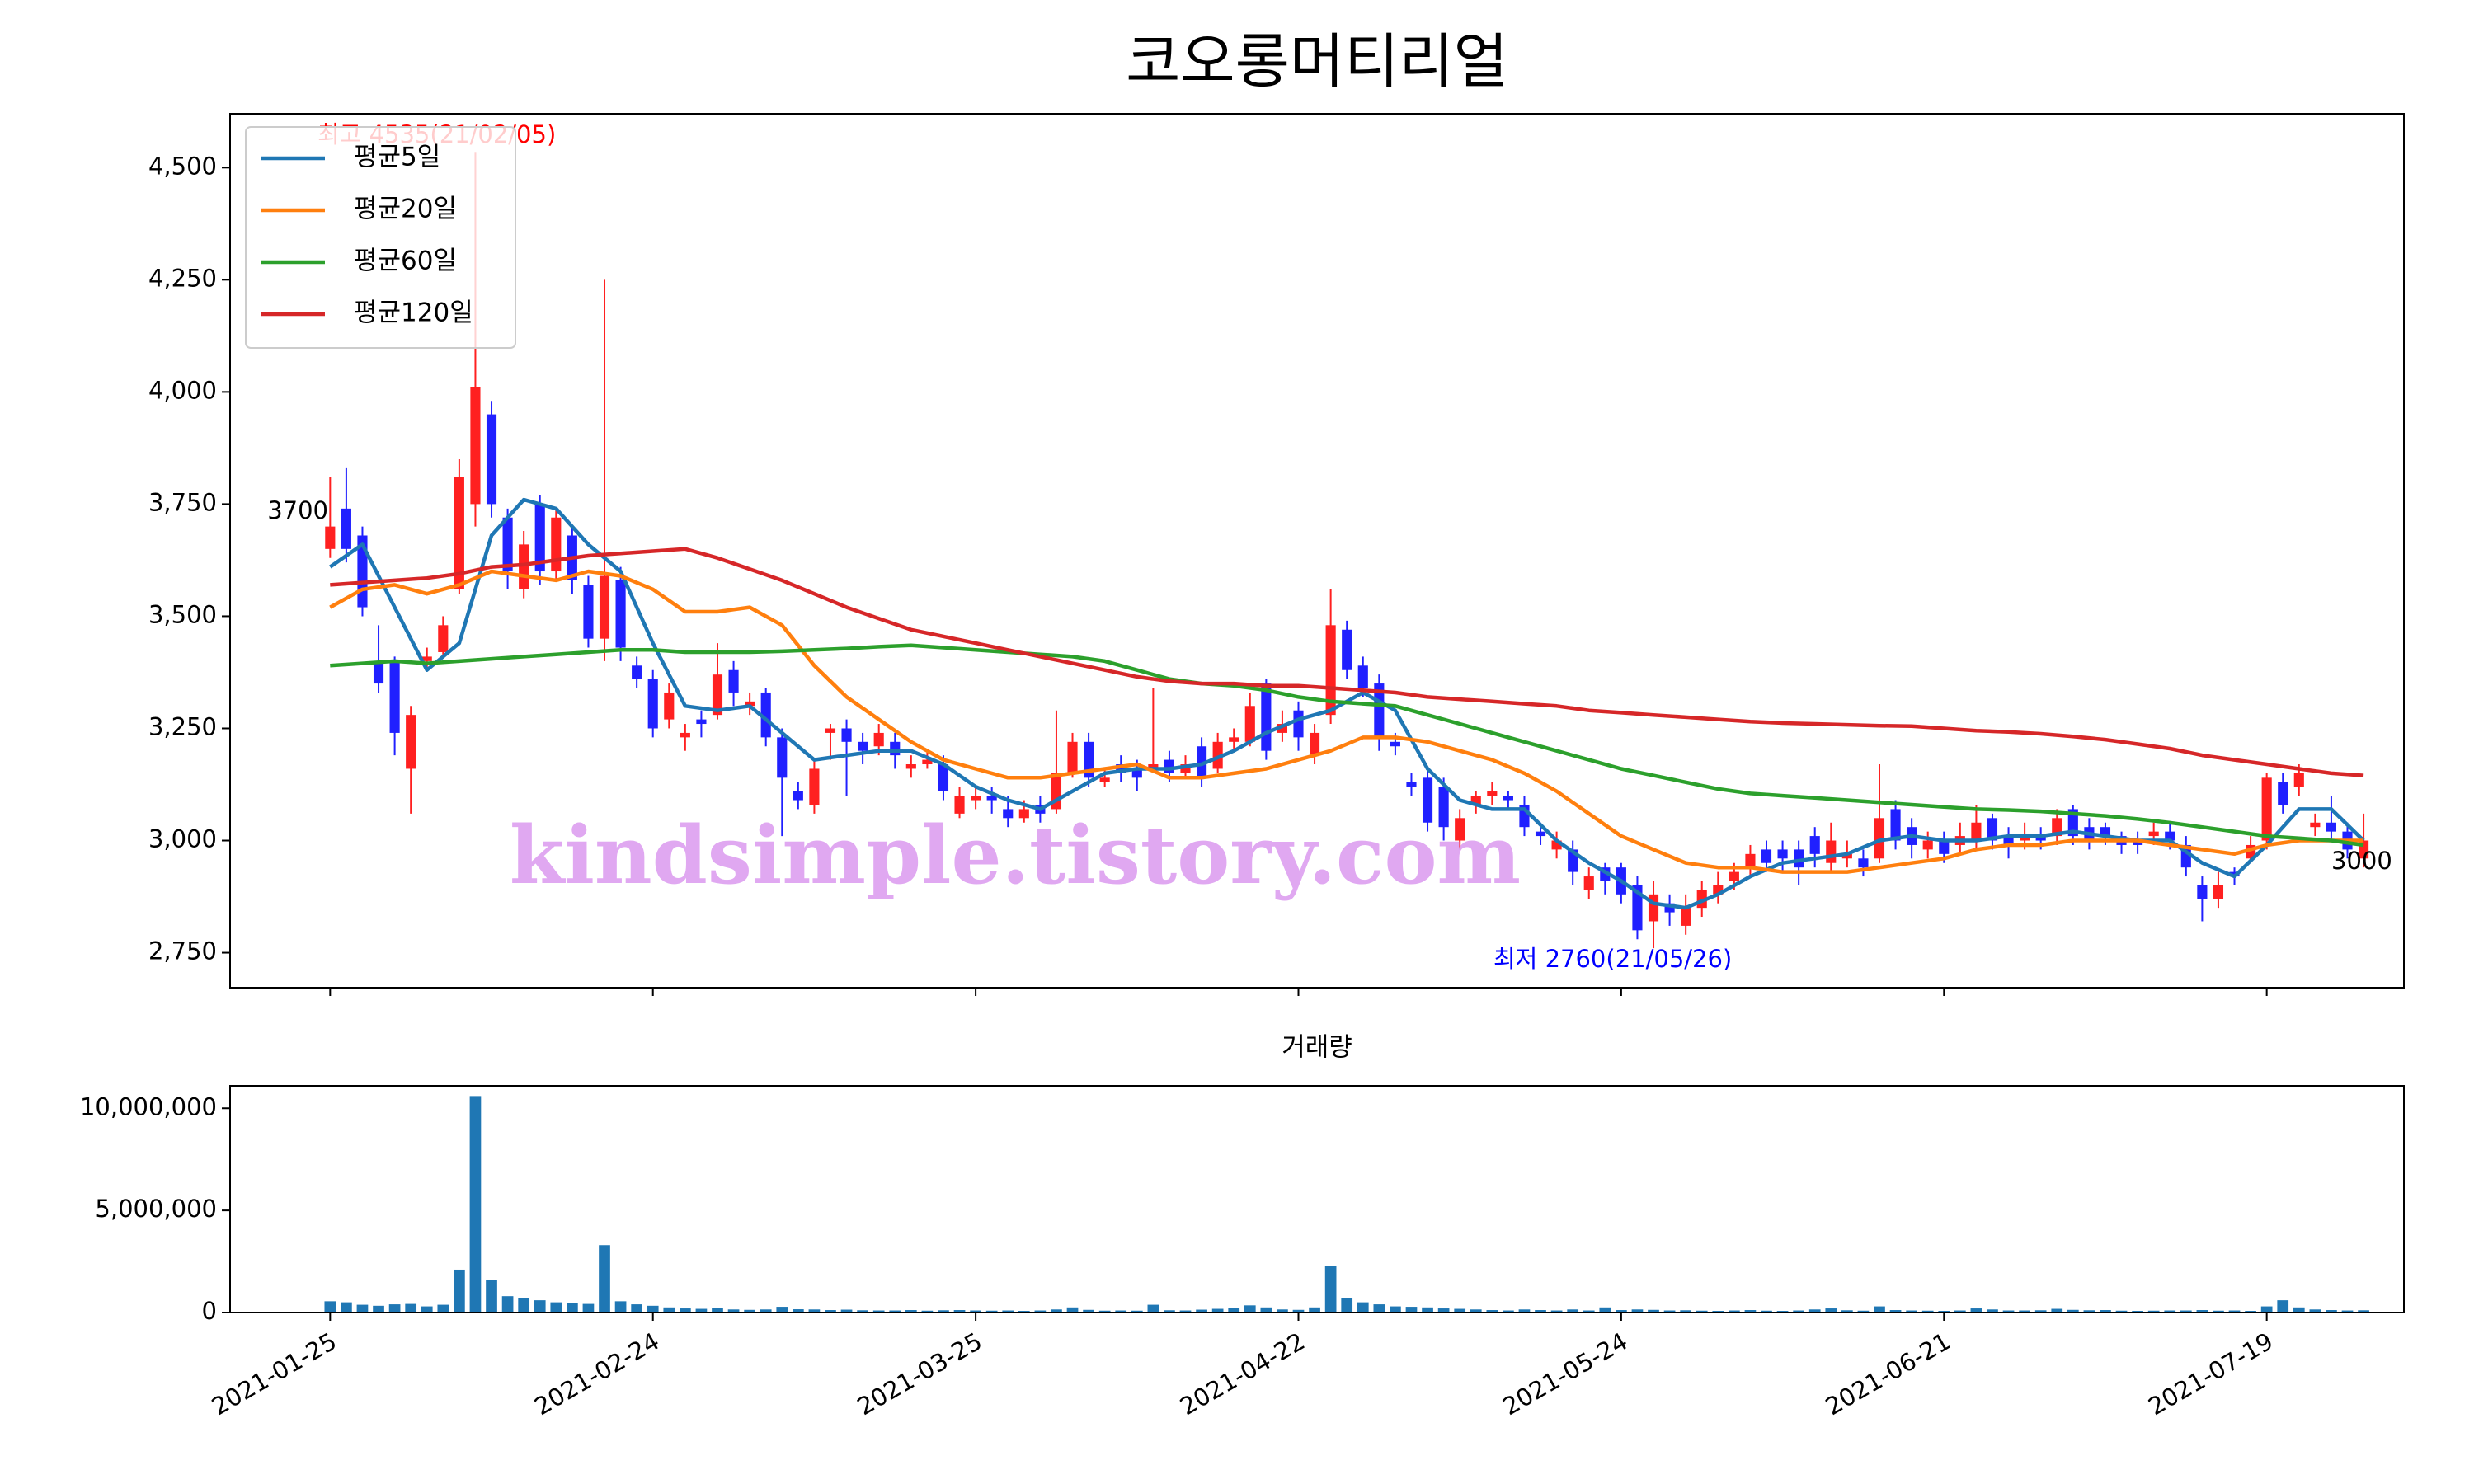 The height and width of the screenshot is (1484, 2474). What do you see at coordinates (209, 1311) in the screenshot?
I see `y-tick-label: 0` at bounding box center [209, 1311].